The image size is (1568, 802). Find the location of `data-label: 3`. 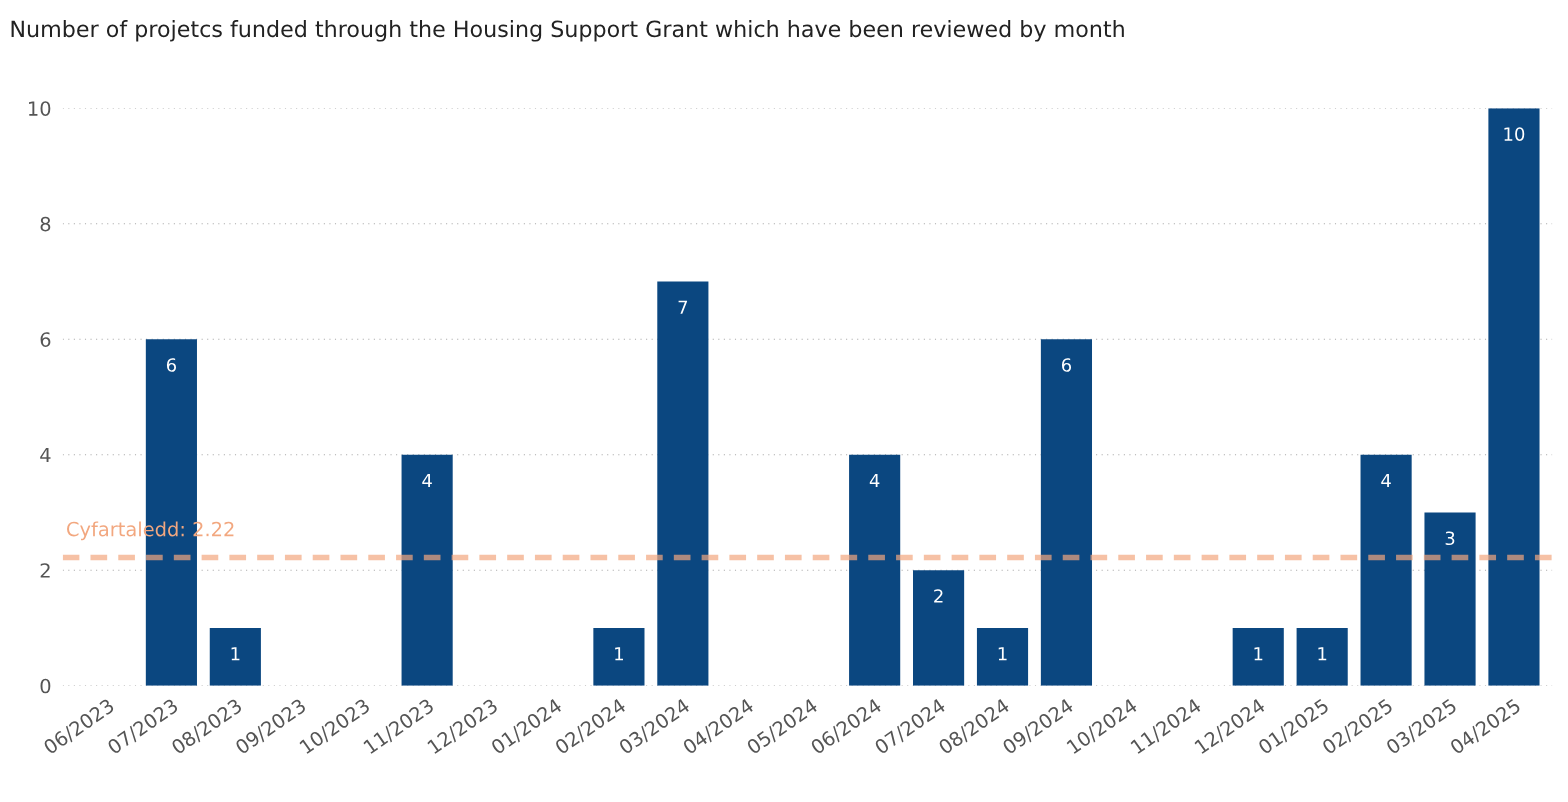

data-label: 3 is located at coordinates (1450, 538).